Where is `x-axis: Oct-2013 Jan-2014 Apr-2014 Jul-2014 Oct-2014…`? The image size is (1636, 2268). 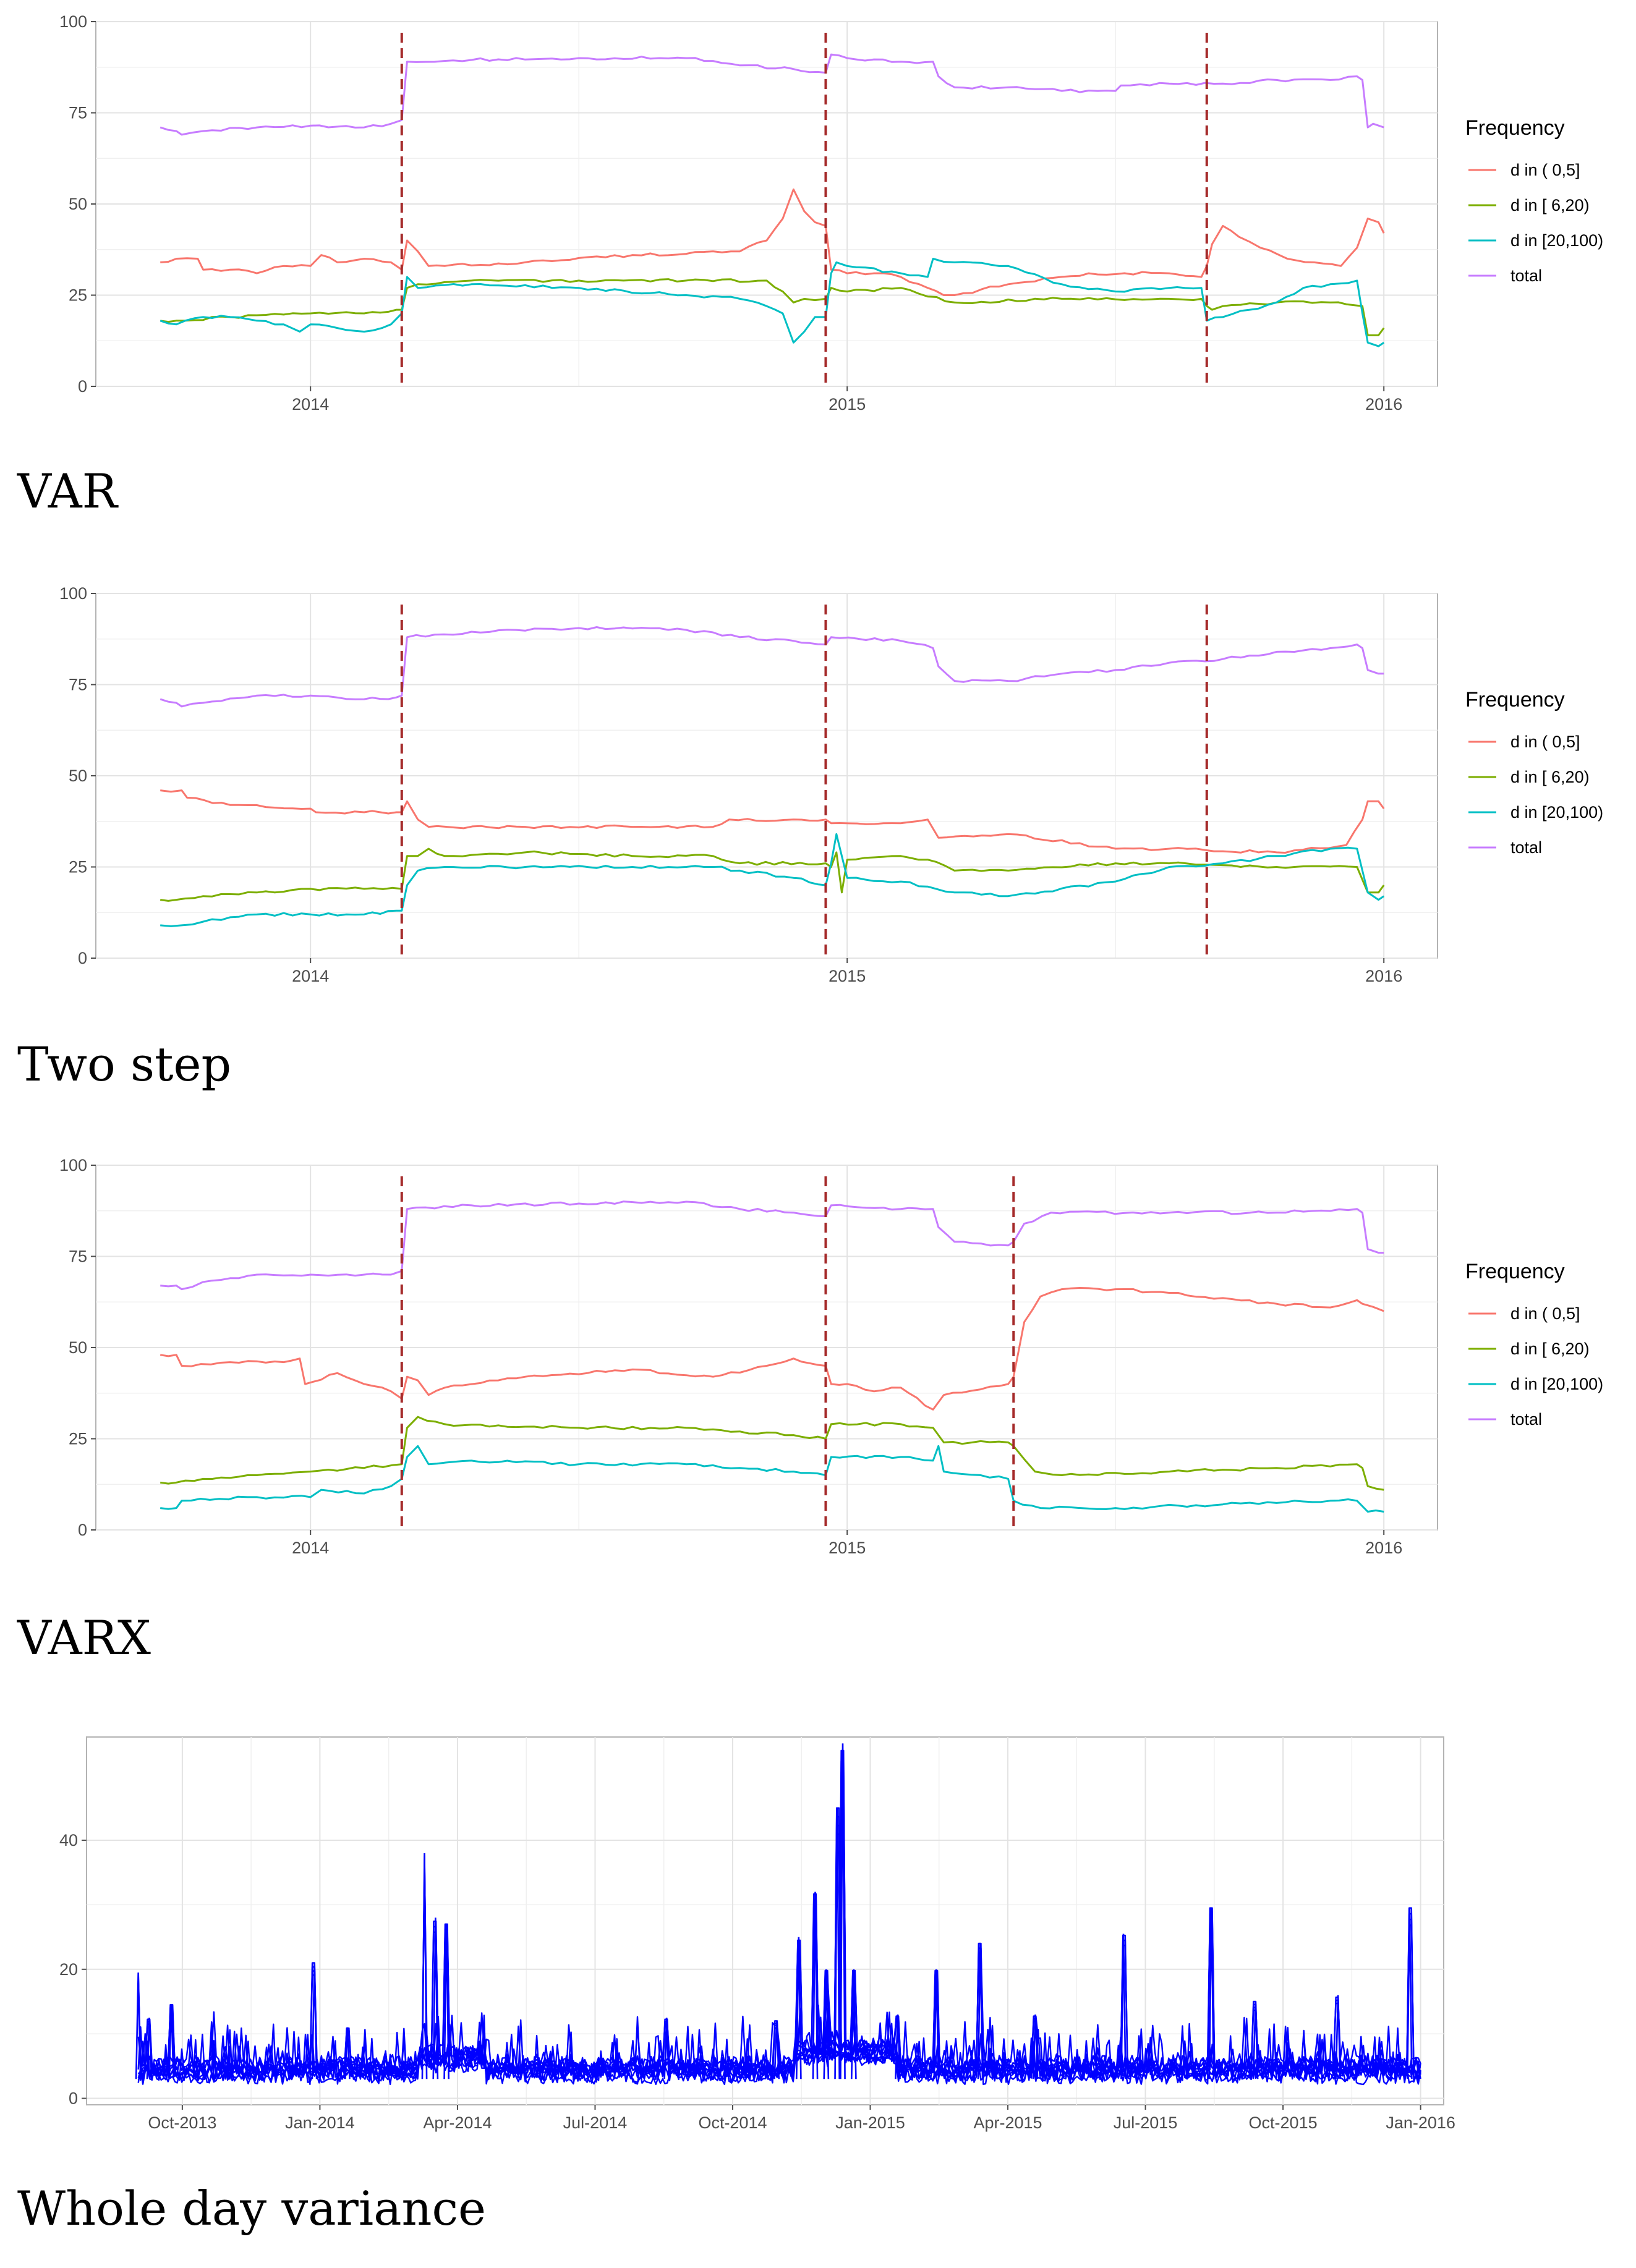
x-axis: Oct-2013 Jan-2014 Apr-2014 Jul-2014 Oct-2014… is located at coordinates (802, 2118).